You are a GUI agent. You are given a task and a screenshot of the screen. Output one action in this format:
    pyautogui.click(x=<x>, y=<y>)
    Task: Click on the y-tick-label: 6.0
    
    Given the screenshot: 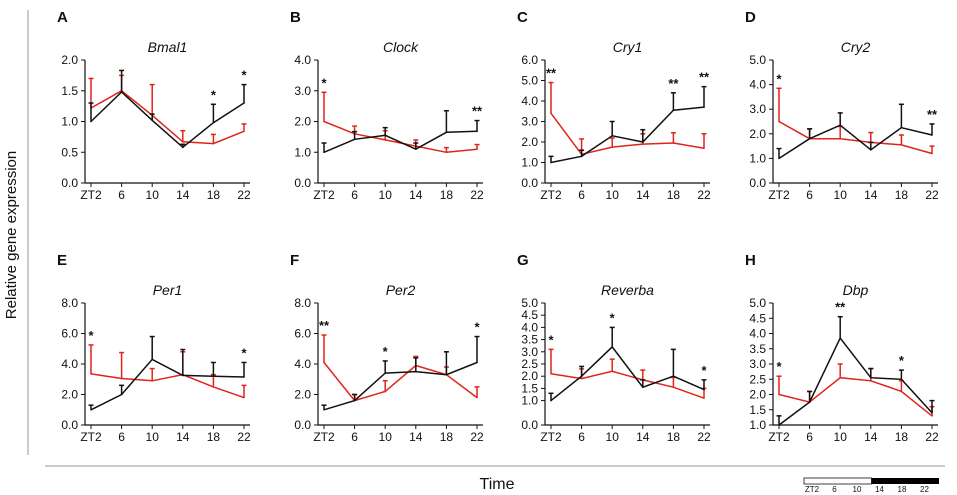 What is the action you would take?
    pyautogui.click(x=69, y=334)
    